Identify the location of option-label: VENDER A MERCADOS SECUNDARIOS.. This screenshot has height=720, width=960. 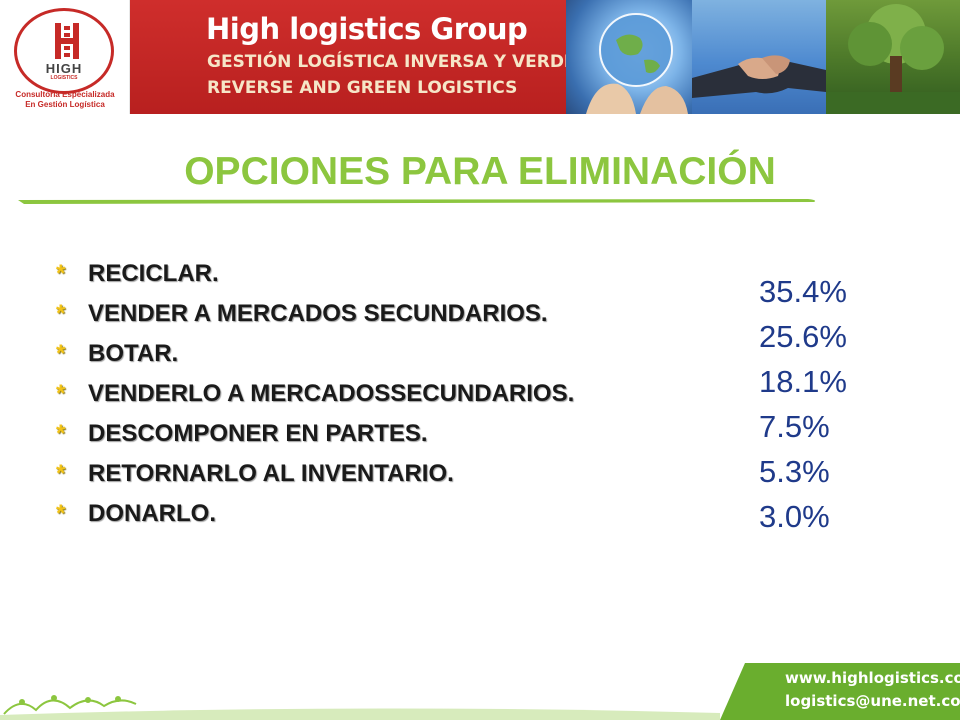
(318, 313).